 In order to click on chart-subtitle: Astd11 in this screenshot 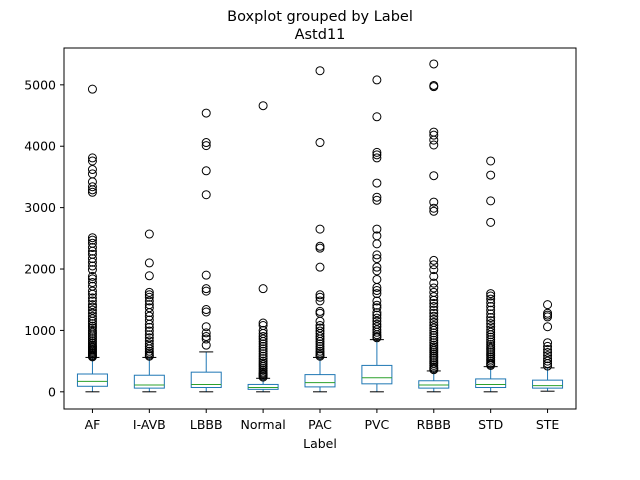, I will do `click(320, 35)`.